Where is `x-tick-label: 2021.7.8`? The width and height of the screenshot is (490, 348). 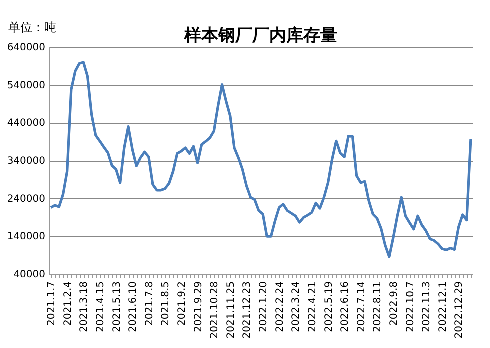 x-tick-label: 2021.7.8 is located at coordinates (150, 304).